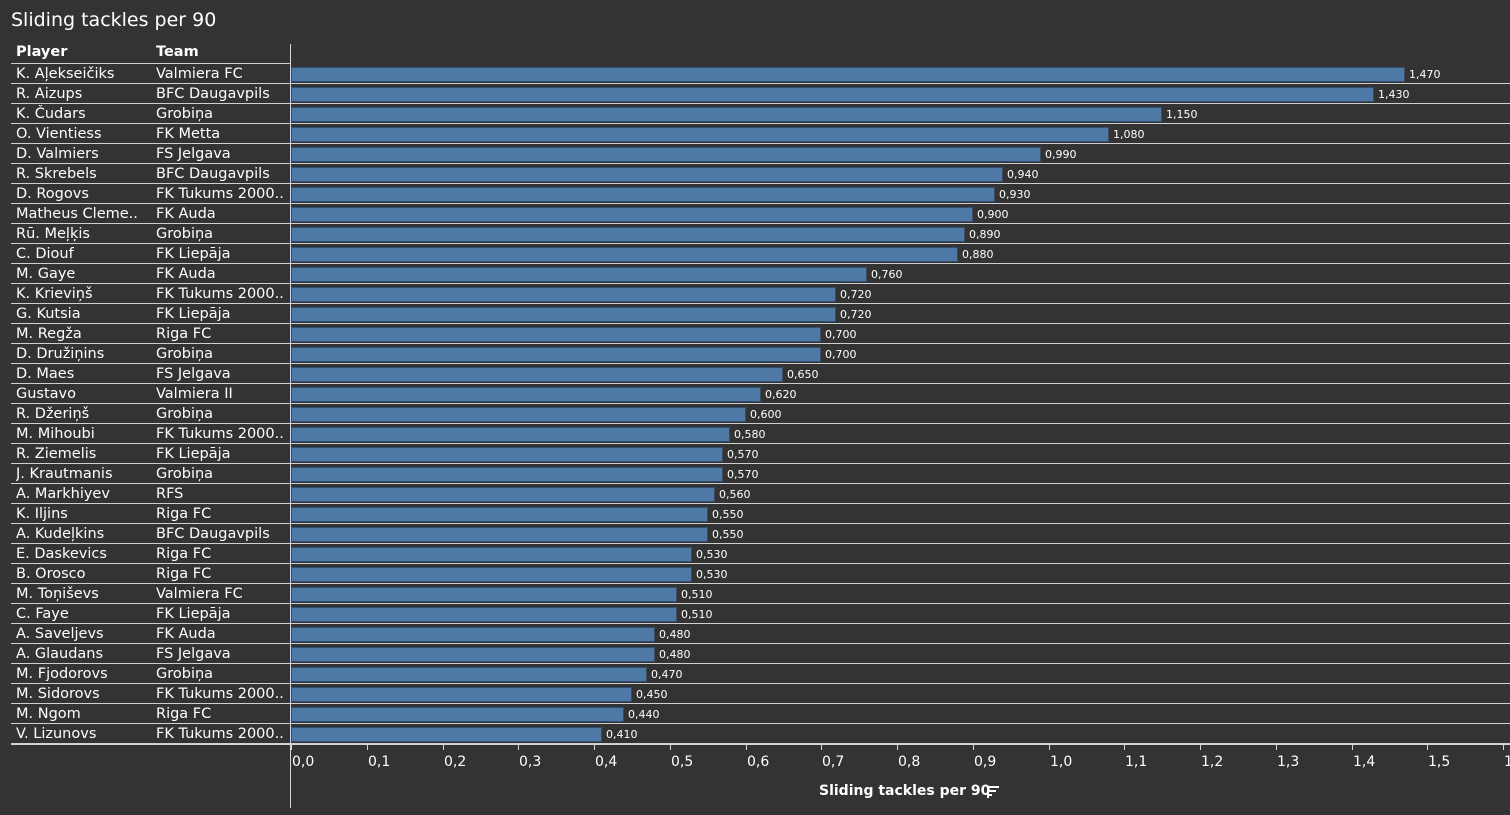  I want to click on x-tick-label: 0,9, so click(985, 762).